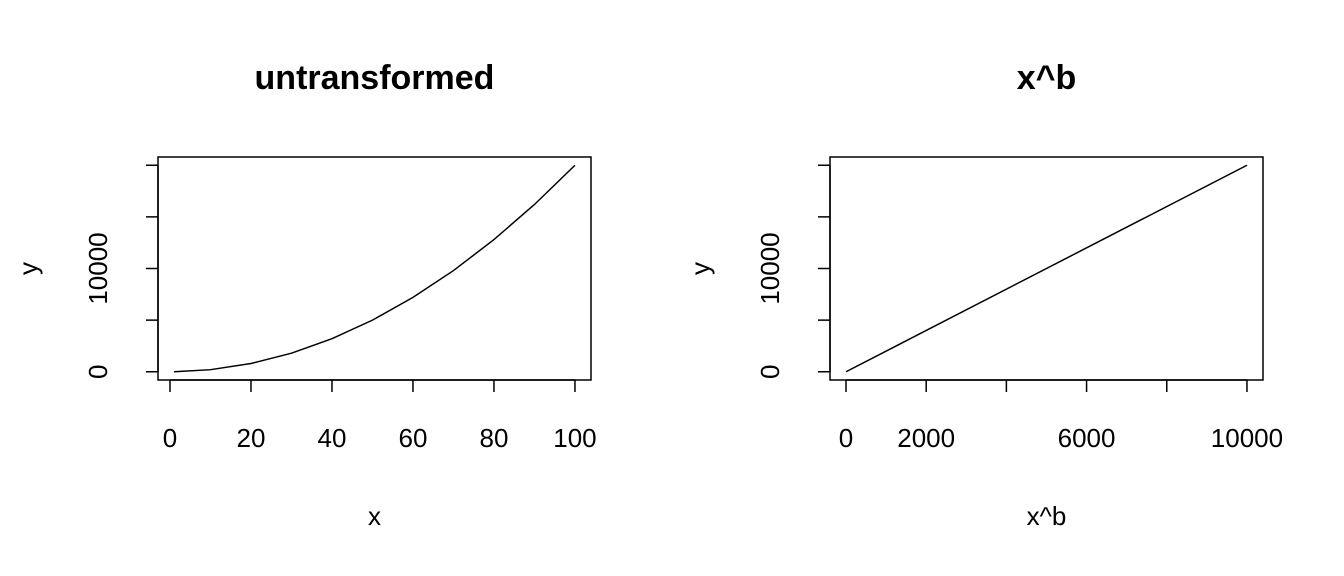 The height and width of the screenshot is (576, 1344). Describe the element at coordinates (374, 516) in the screenshot. I see `x-axis-label: x` at that location.